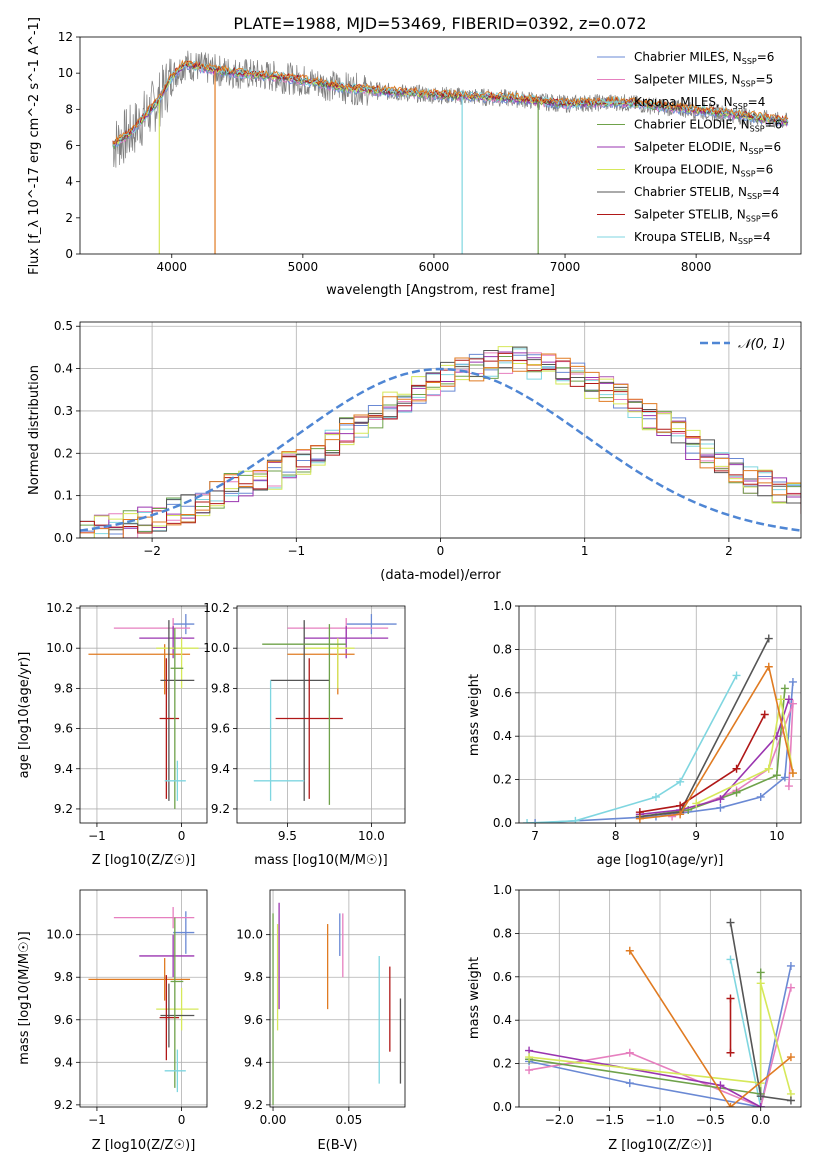 The height and width of the screenshot is (1170, 819). What do you see at coordinates (65, 37) in the screenshot?
I see `y-tick-label: 12` at bounding box center [65, 37].